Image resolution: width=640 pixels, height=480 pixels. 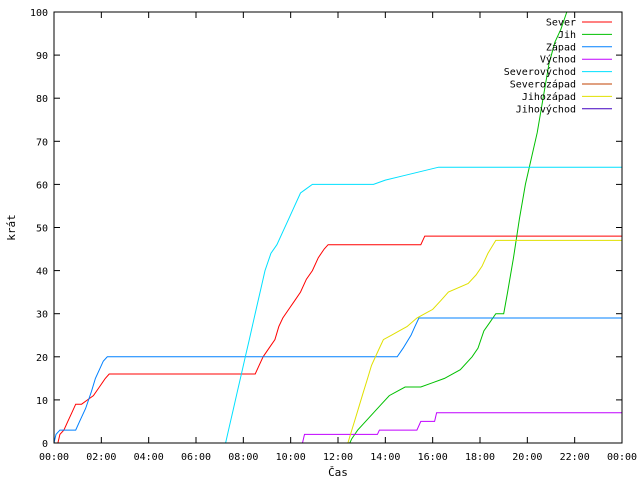 What do you see at coordinates (558, 60) in the screenshot?
I see `legend-label-vychod: Východ` at bounding box center [558, 60].